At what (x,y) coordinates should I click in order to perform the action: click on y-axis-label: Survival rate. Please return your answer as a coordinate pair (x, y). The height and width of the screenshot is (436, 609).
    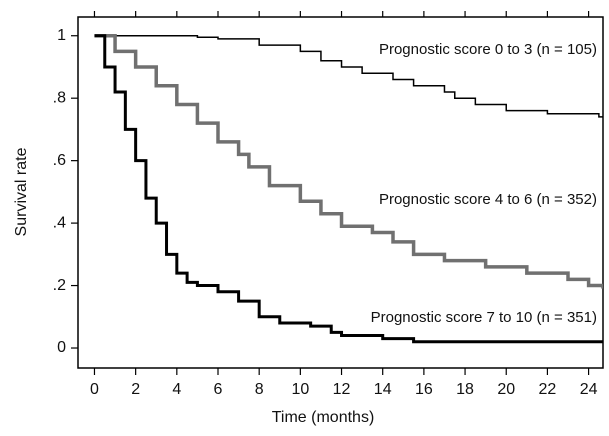
    Looking at the image, I should click on (21, 191).